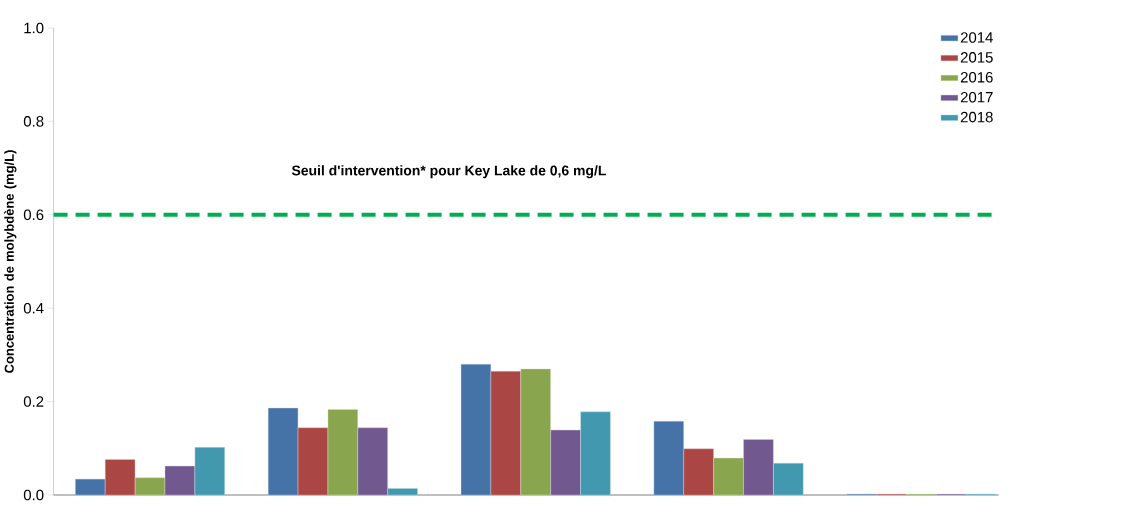  Describe the element at coordinates (976, 117) in the screenshot. I see `legend-label: 2018` at that location.